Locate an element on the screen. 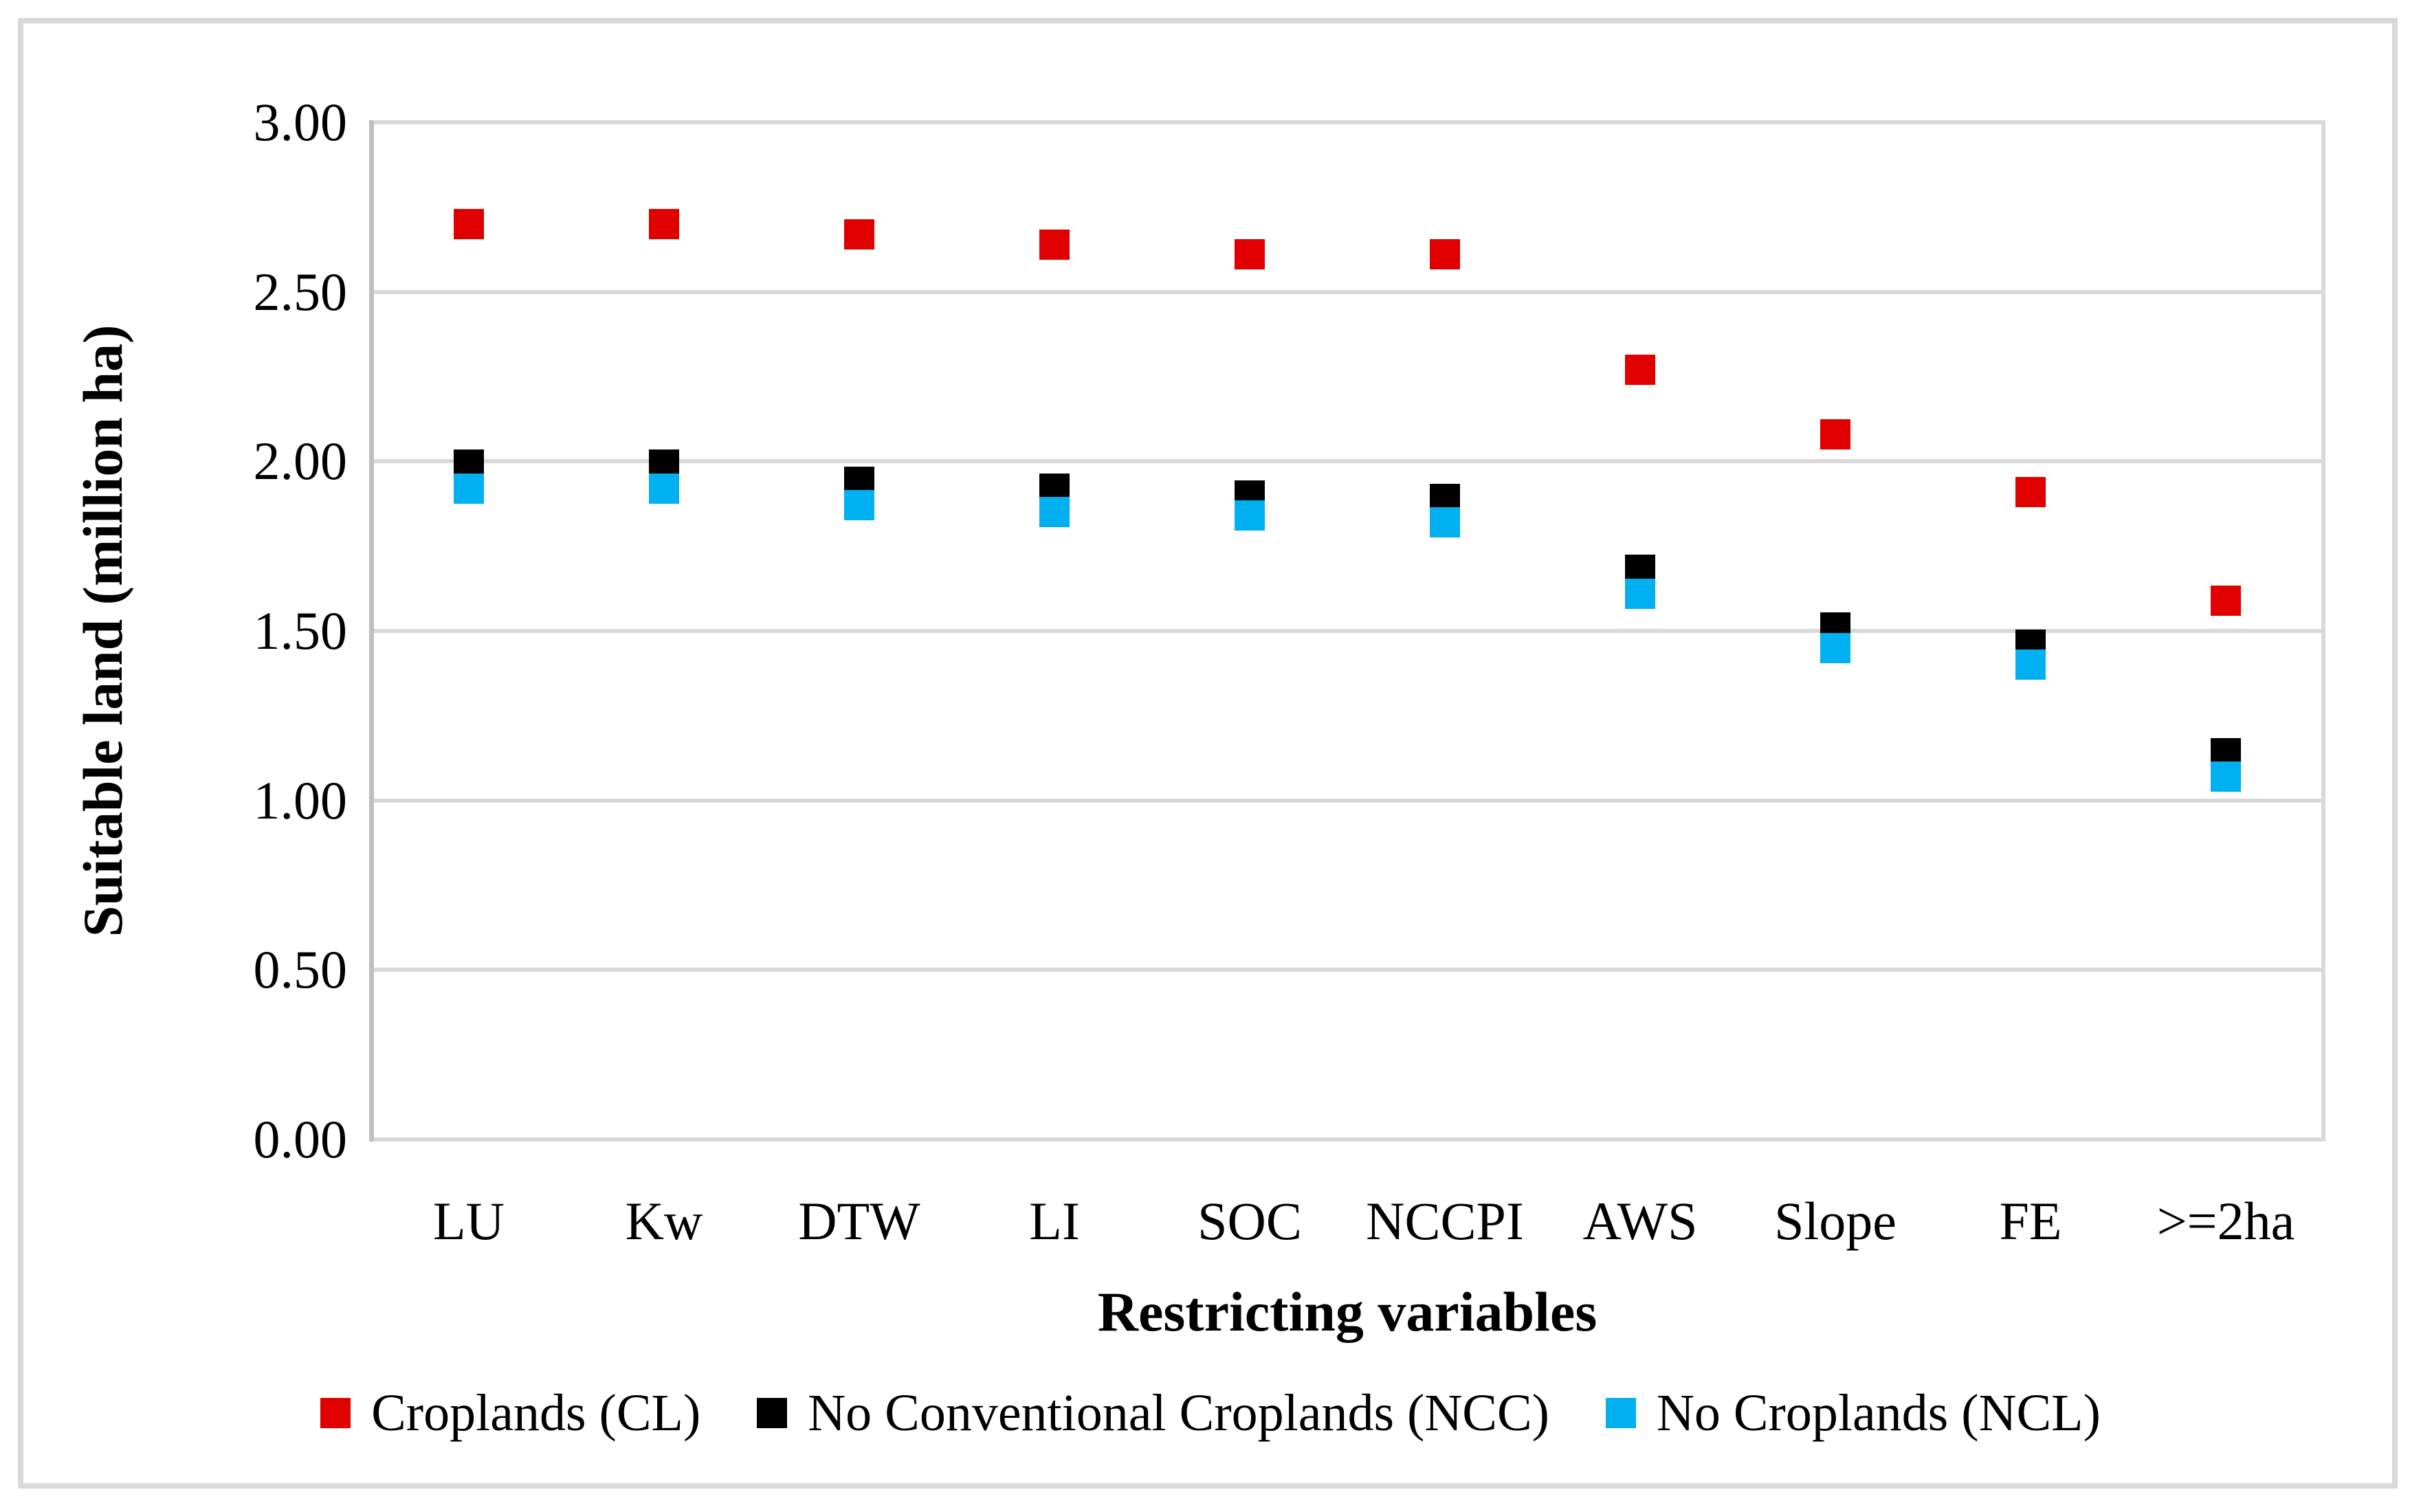 The height and width of the screenshot is (1512, 2421). x-category-label: LU is located at coordinates (469, 1221).